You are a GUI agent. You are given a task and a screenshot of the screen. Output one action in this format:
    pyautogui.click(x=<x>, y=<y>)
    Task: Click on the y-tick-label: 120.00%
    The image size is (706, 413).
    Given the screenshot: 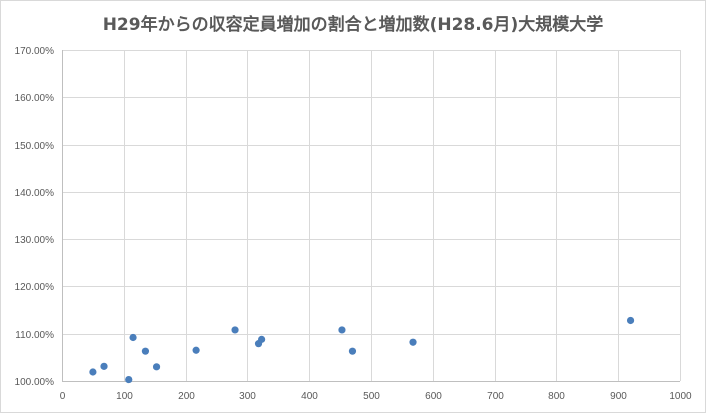 What is the action you would take?
    pyautogui.click(x=35, y=287)
    